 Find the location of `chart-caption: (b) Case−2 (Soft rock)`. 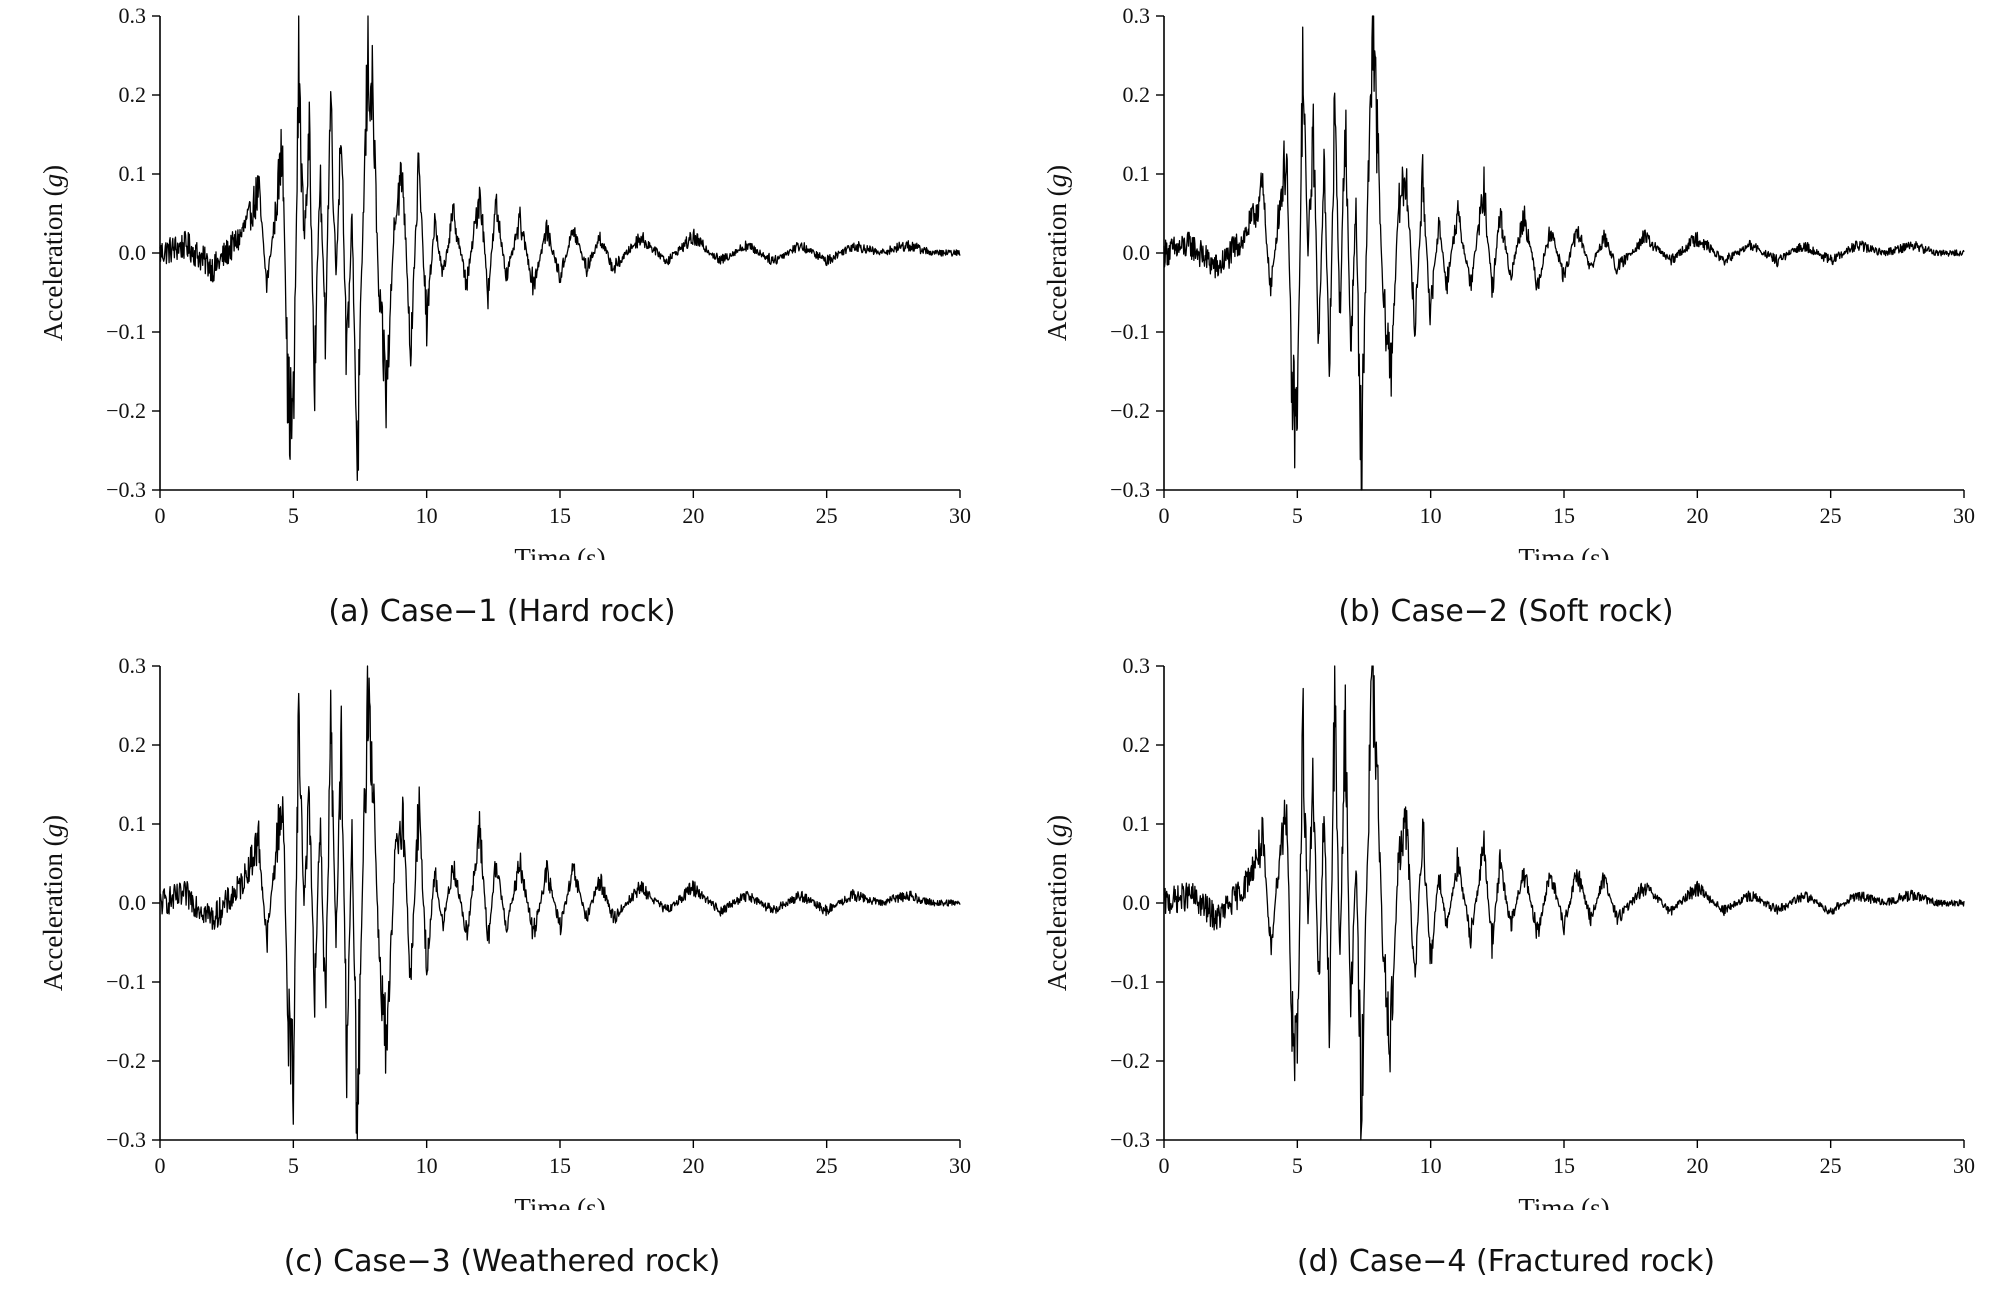

chart-caption: (b) Case−2 (Soft rock) is located at coordinates (1506, 611).